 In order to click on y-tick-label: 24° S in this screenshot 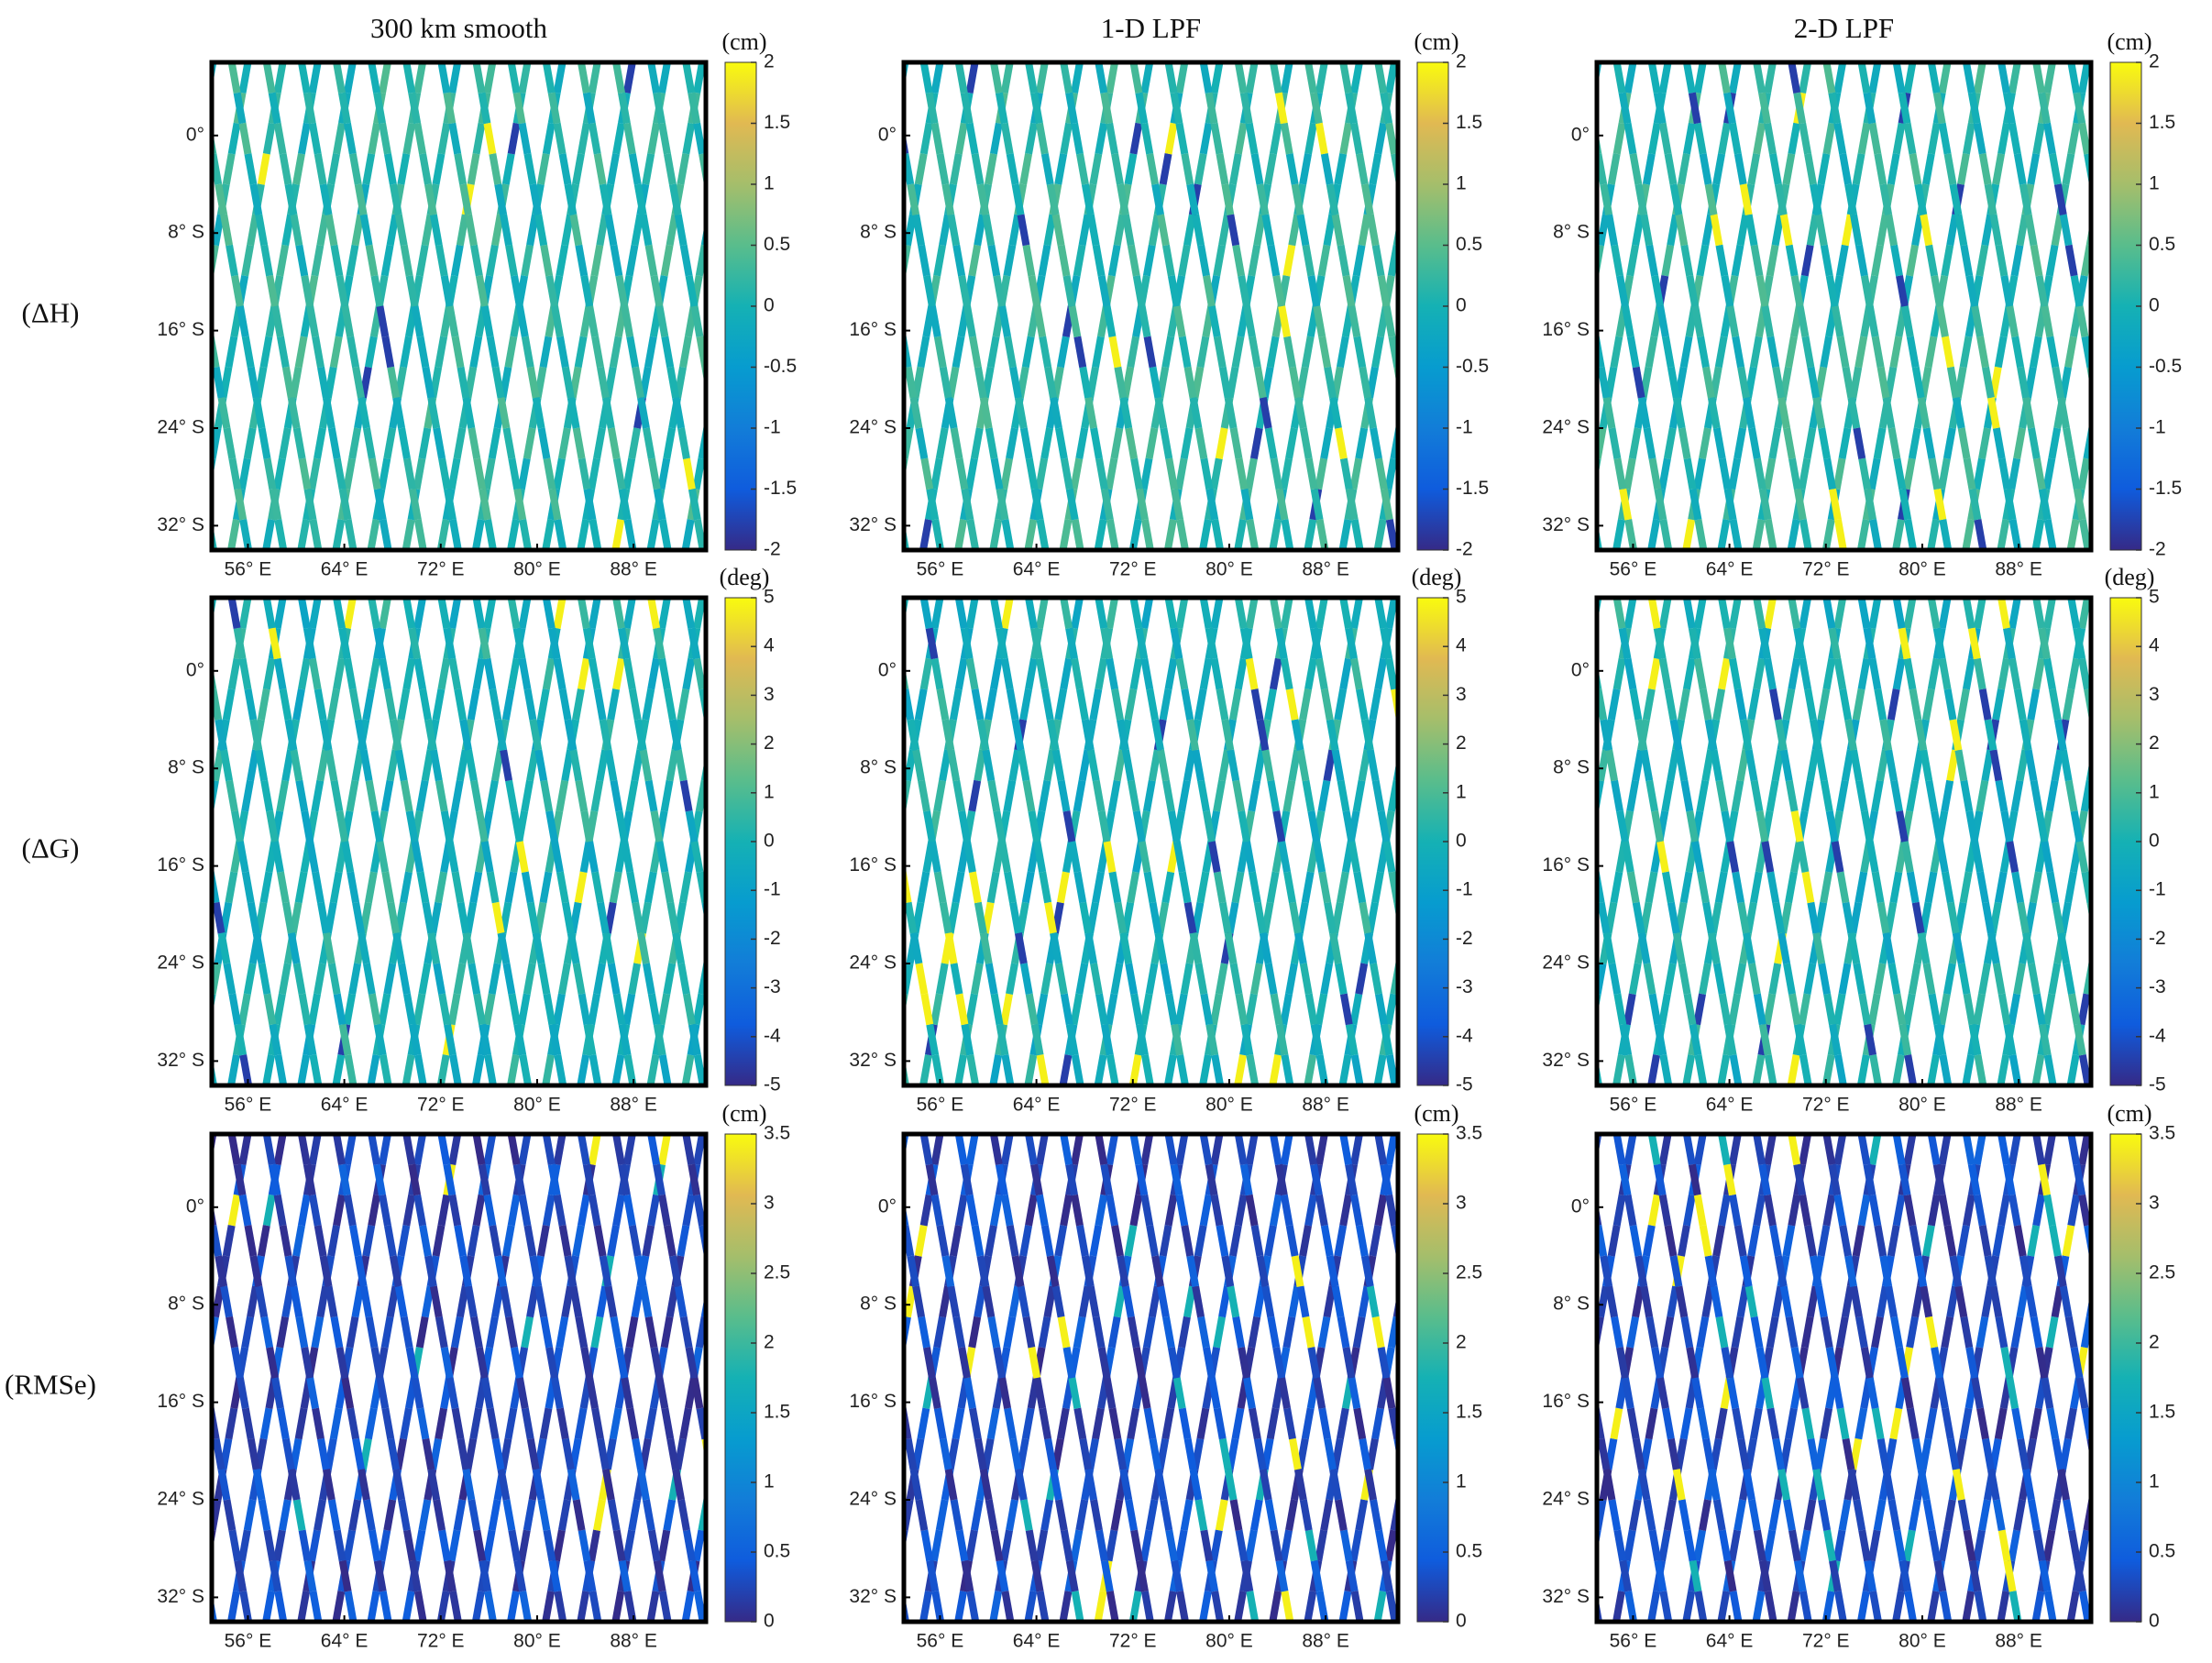, I will do `click(873, 427)`.